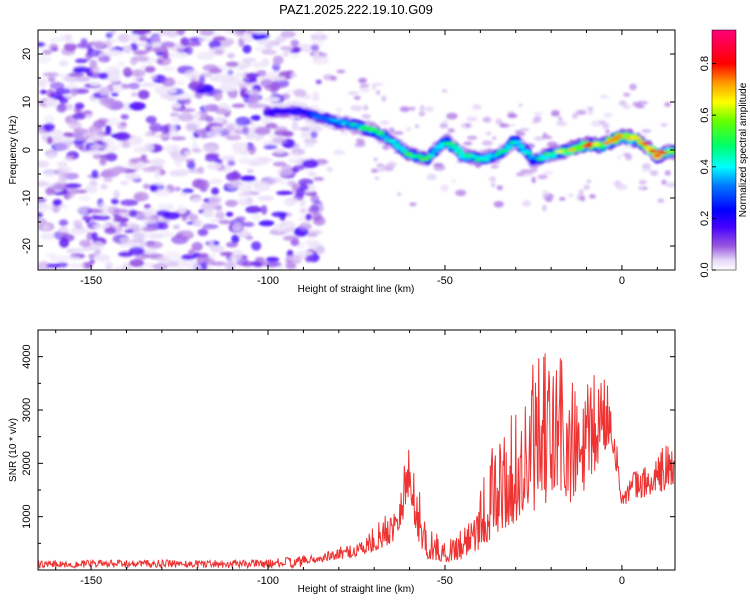  What do you see at coordinates (13, 450) in the screenshot?
I see `snr-y-axis-label: SNR (10 * v/v)` at bounding box center [13, 450].